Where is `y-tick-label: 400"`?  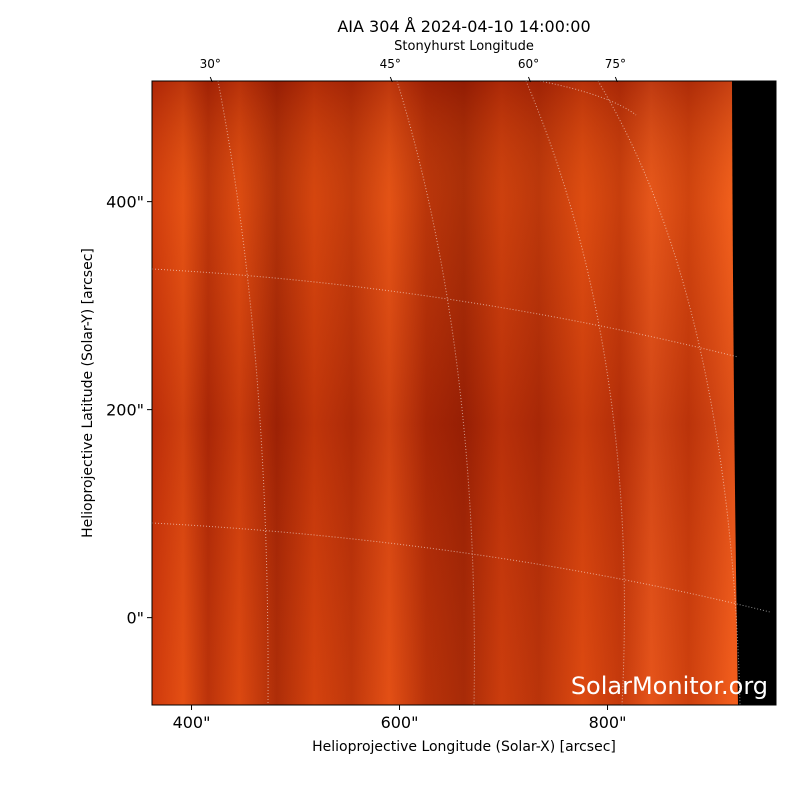 y-tick-label: 400" is located at coordinates (125, 202).